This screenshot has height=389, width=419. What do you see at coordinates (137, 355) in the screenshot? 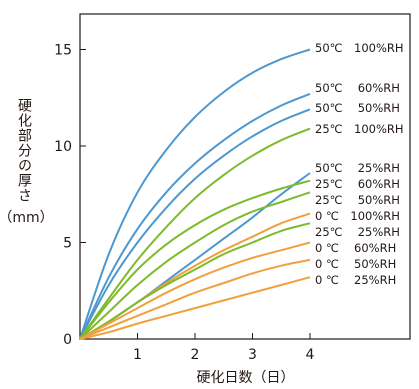
I see `x-tick-label: 1` at bounding box center [137, 355].